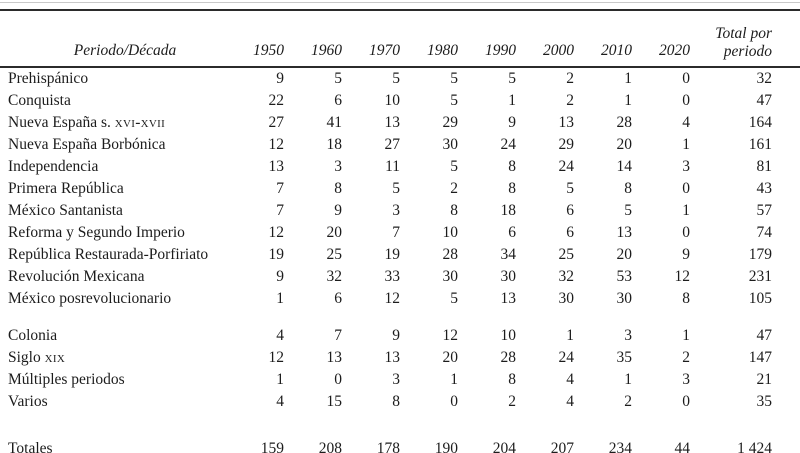 The width and height of the screenshot is (800, 453). What do you see at coordinates (686, 254) in the screenshot?
I see `period-row-8-value-2020: 9` at bounding box center [686, 254].